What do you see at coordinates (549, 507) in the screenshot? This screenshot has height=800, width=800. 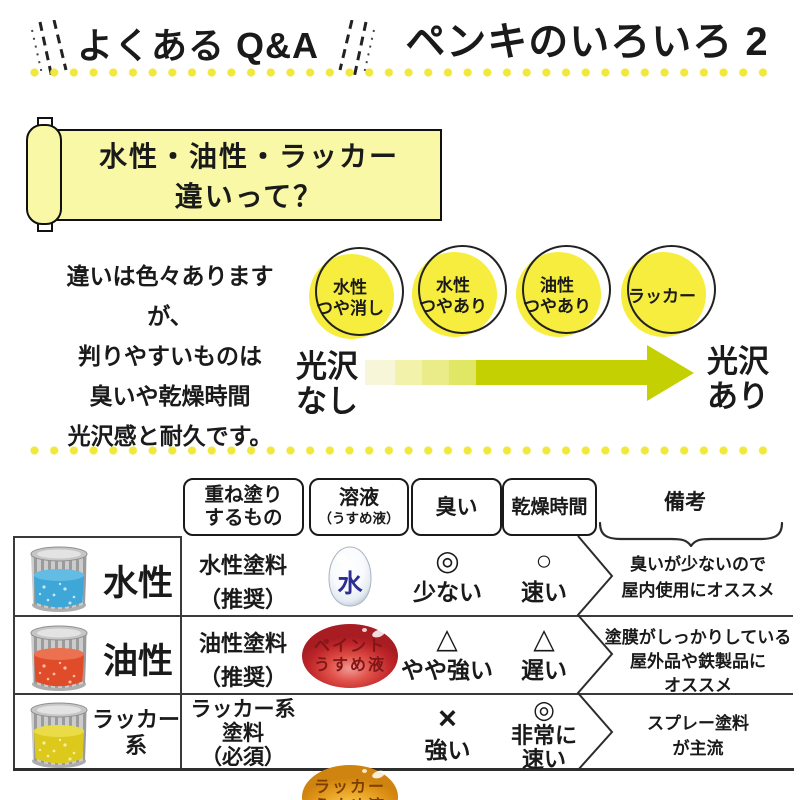 I see `column-header-drytime: 乾燥時間` at bounding box center [549, 507].